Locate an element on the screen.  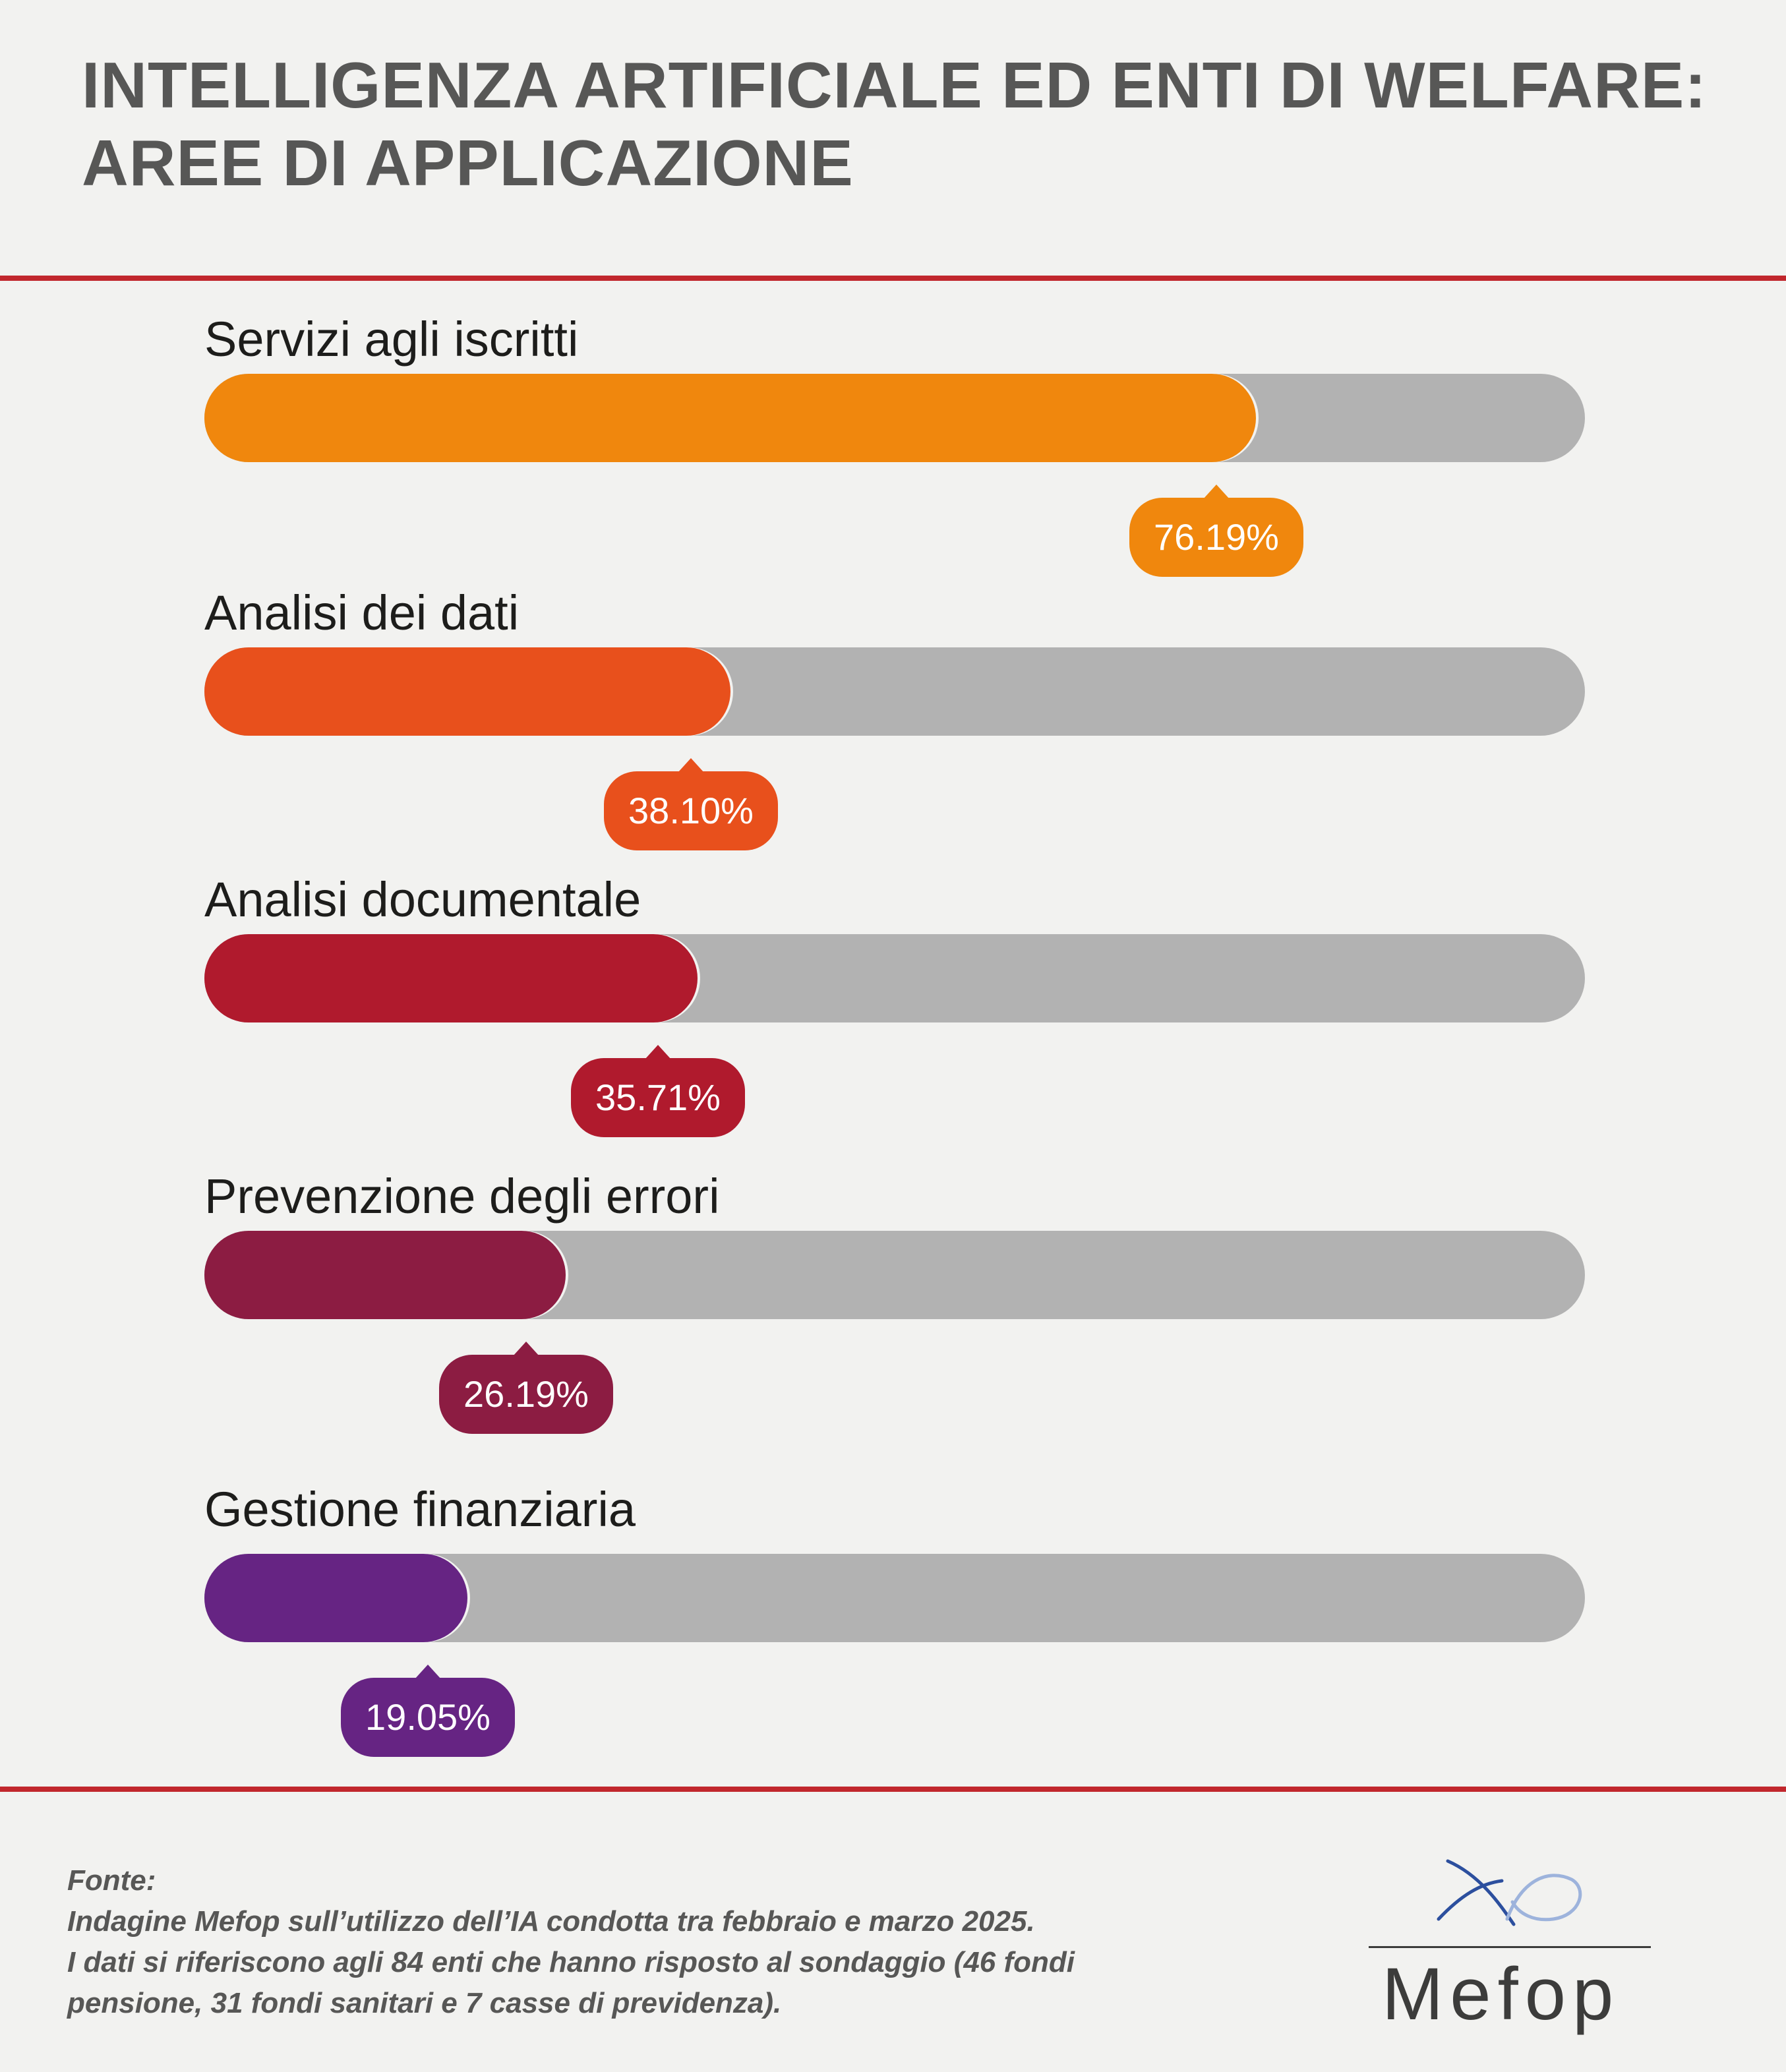
data-label: 35.71% is located at coordinates (658, 1097).